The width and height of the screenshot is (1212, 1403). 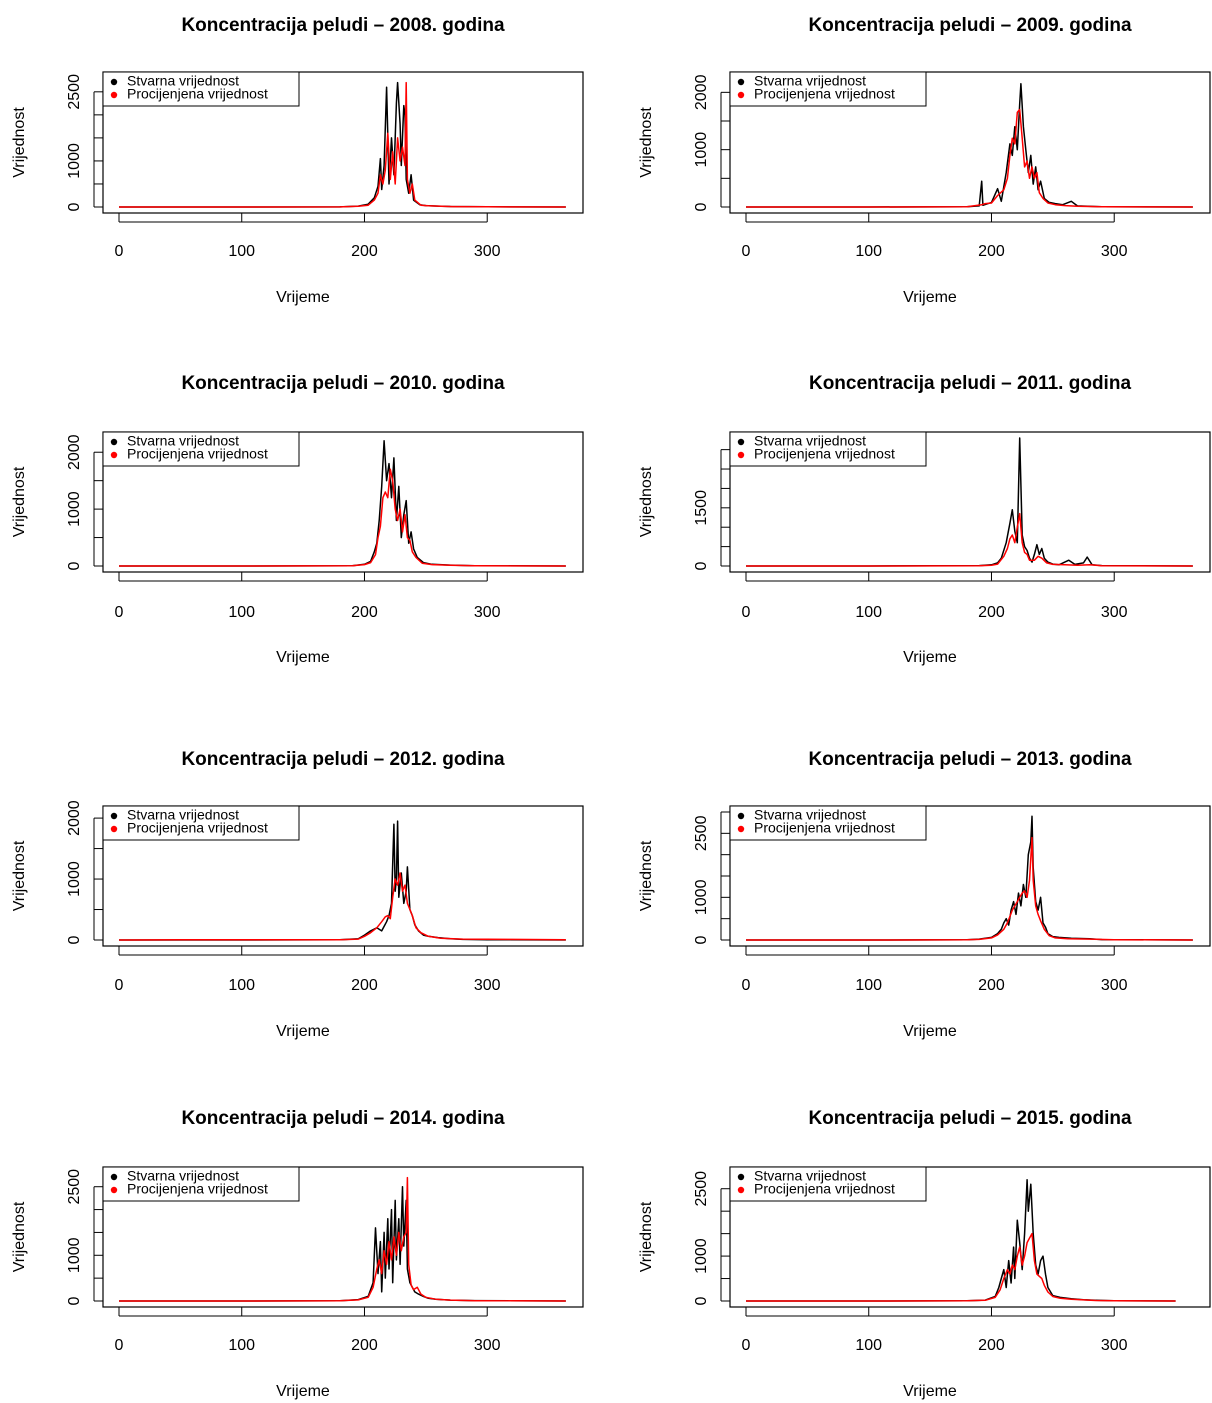 I want to click on chart-title: Koncentracija peludi – 2009. godina, so click(x=970, y=25).